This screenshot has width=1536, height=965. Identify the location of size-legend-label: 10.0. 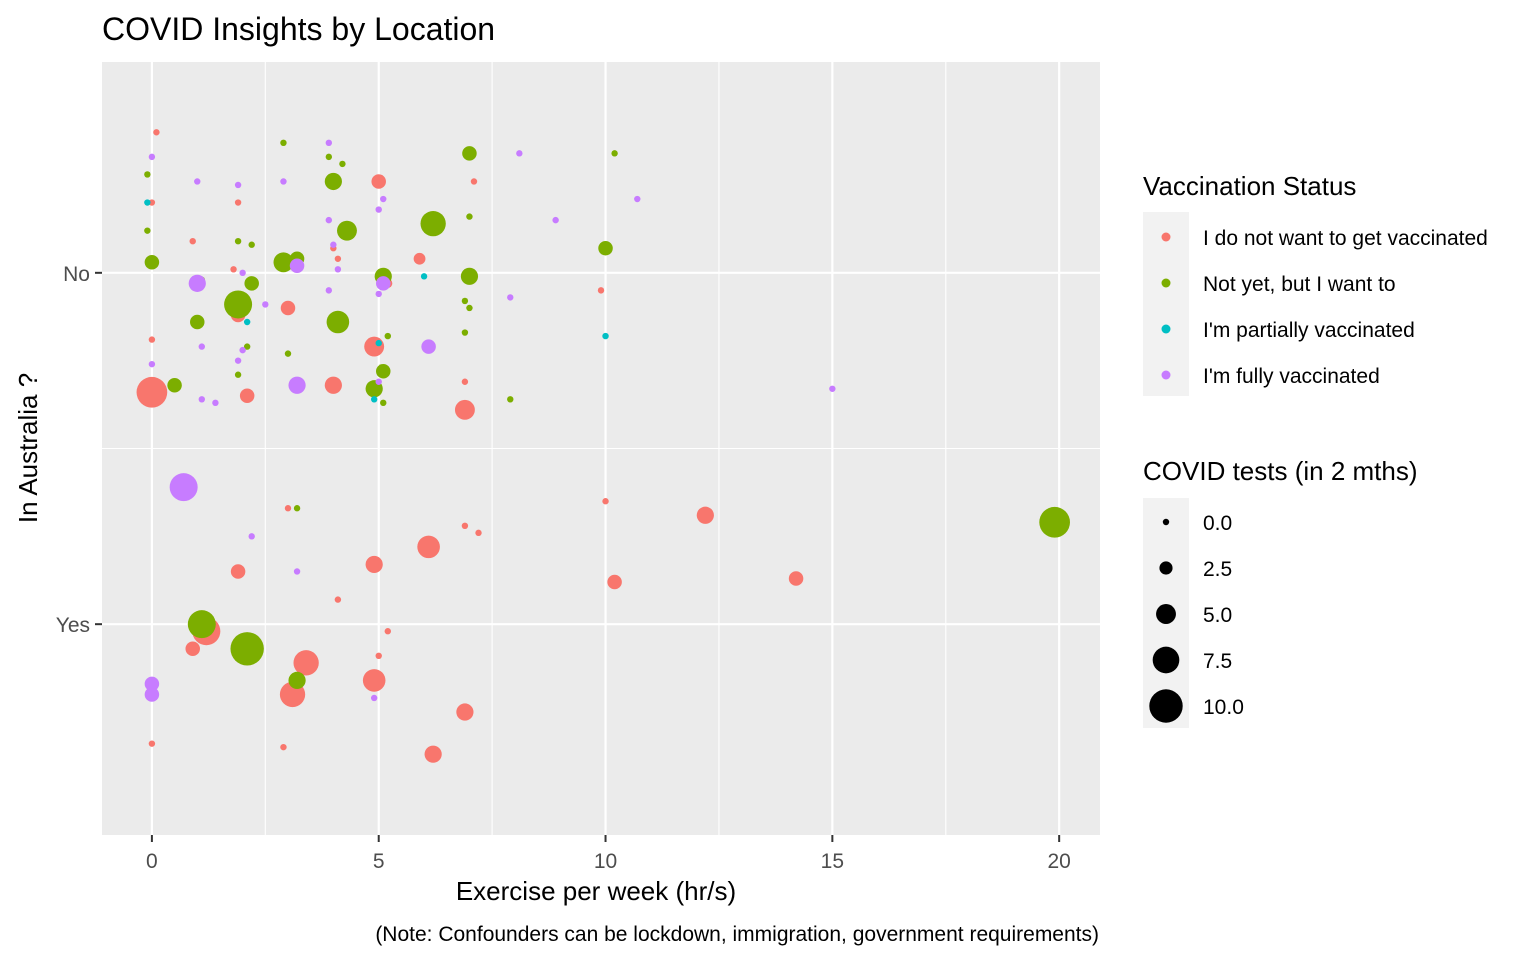
(1223, 707).